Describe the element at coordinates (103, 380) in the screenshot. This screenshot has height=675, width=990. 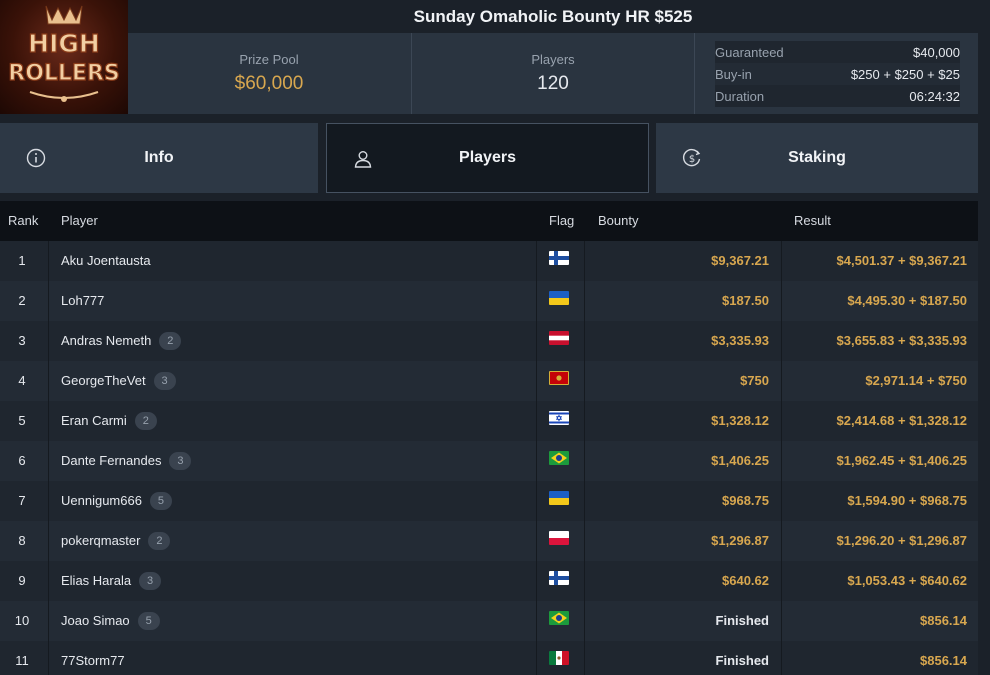
I see `player-name: GeorgeTheVet` at that location.